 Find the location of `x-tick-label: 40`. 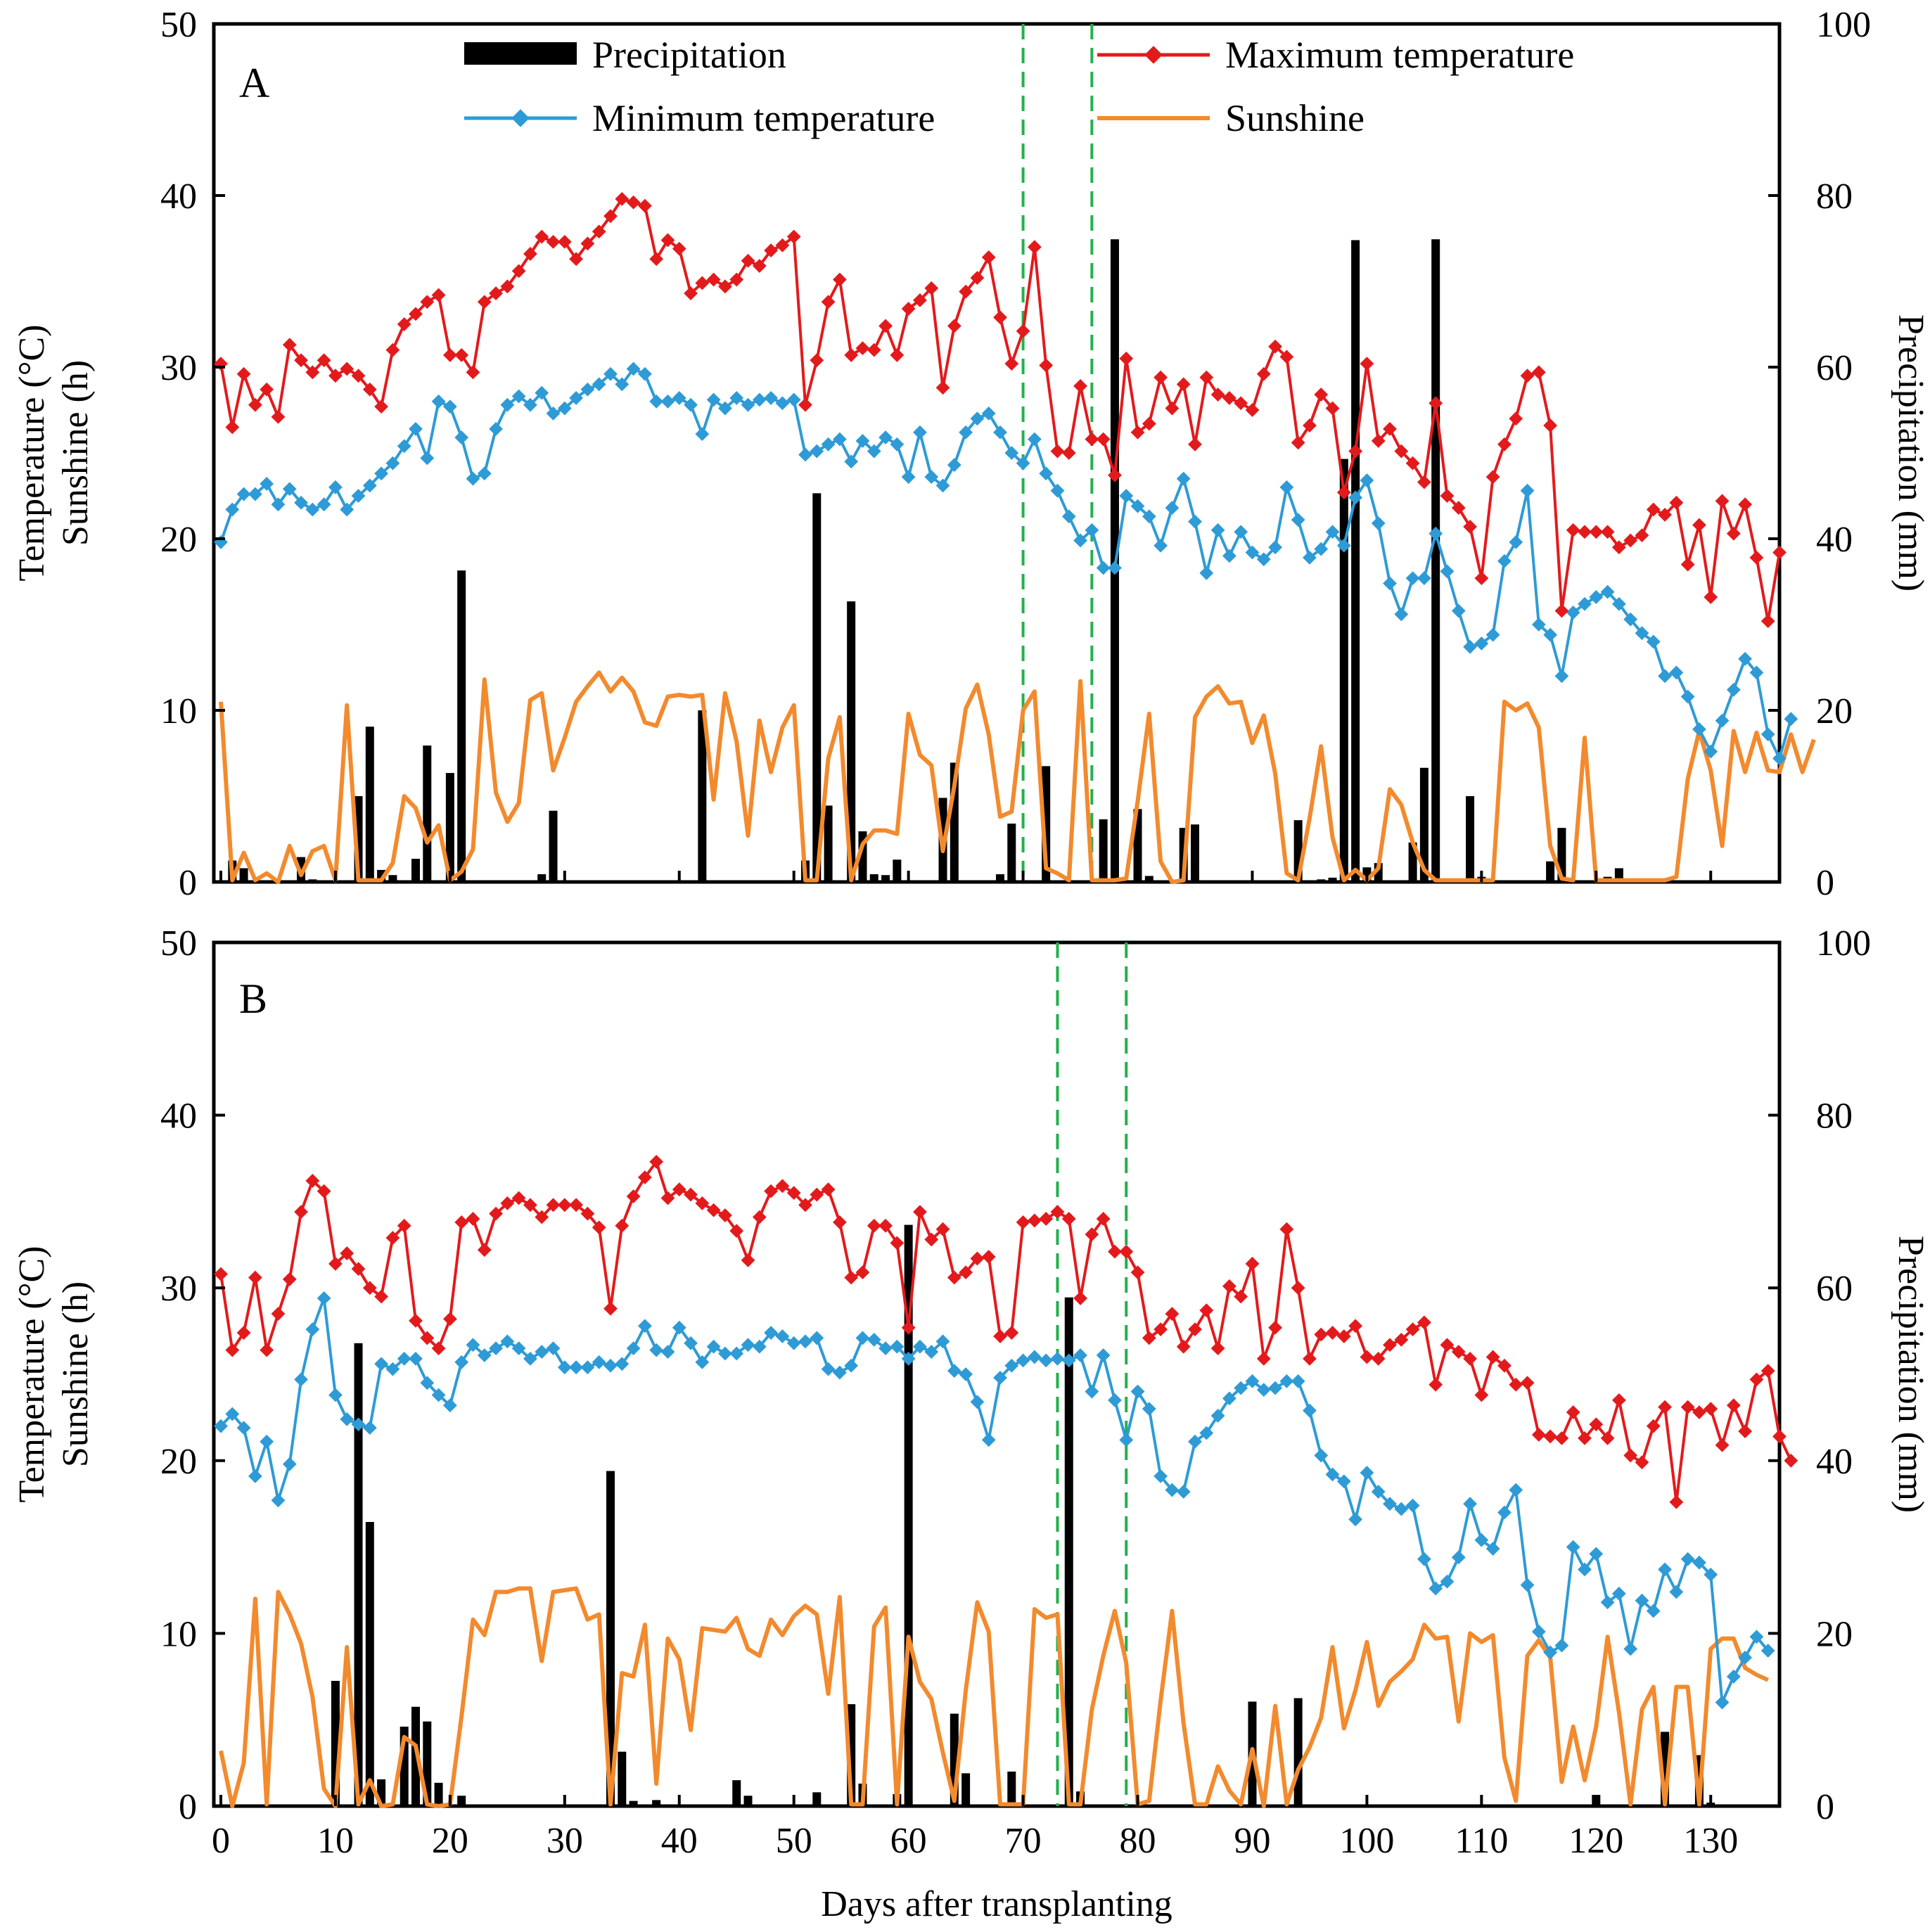

x-tick-label: 40 is located at coordinates (679, 1841).